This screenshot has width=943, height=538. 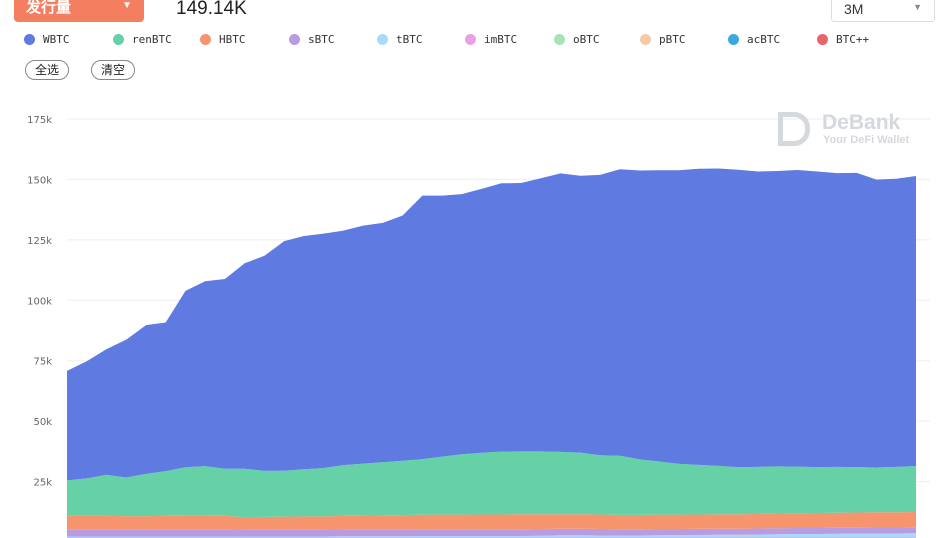 I want to click on select-all-button: 全选, so click(x=47, y=70).